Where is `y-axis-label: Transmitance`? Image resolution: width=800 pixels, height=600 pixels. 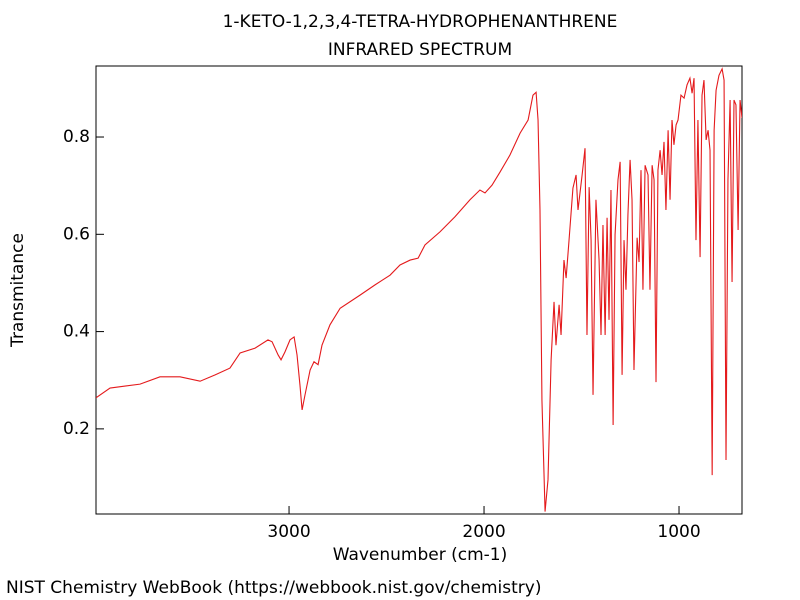 y-axis-label: Transmitance is located at coordinates (18, 290).